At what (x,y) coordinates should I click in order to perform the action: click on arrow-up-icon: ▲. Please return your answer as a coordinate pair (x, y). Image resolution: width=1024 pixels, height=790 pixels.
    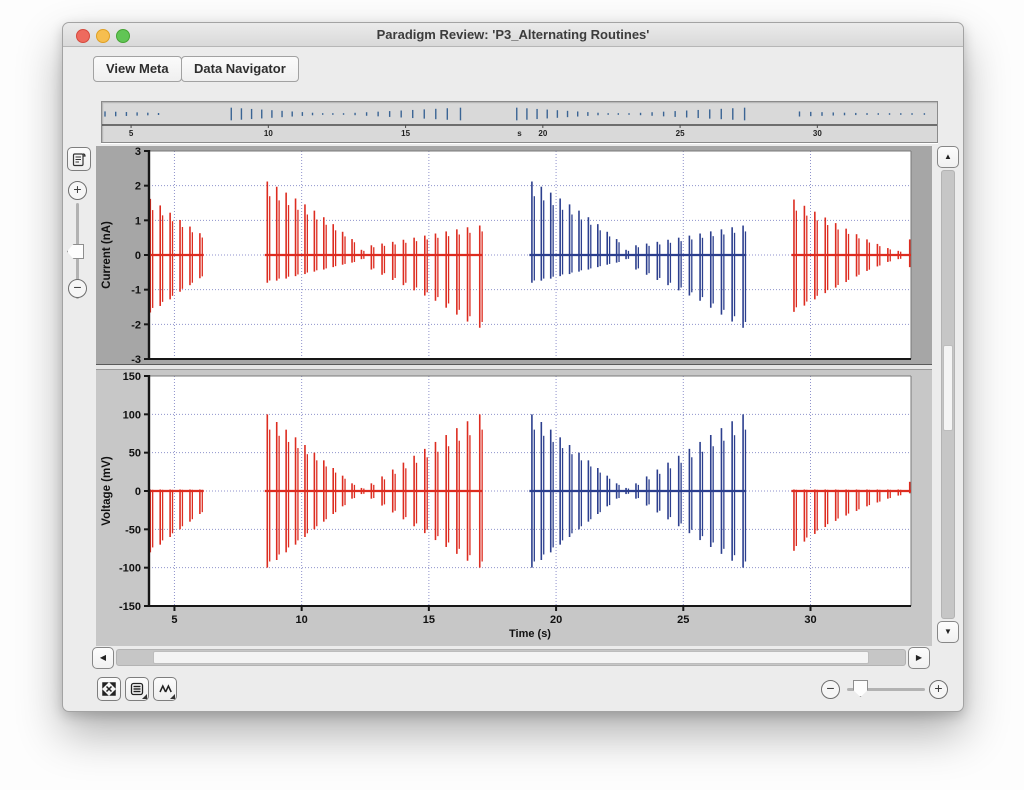
    Looking at the image, I should click on (948, 156).